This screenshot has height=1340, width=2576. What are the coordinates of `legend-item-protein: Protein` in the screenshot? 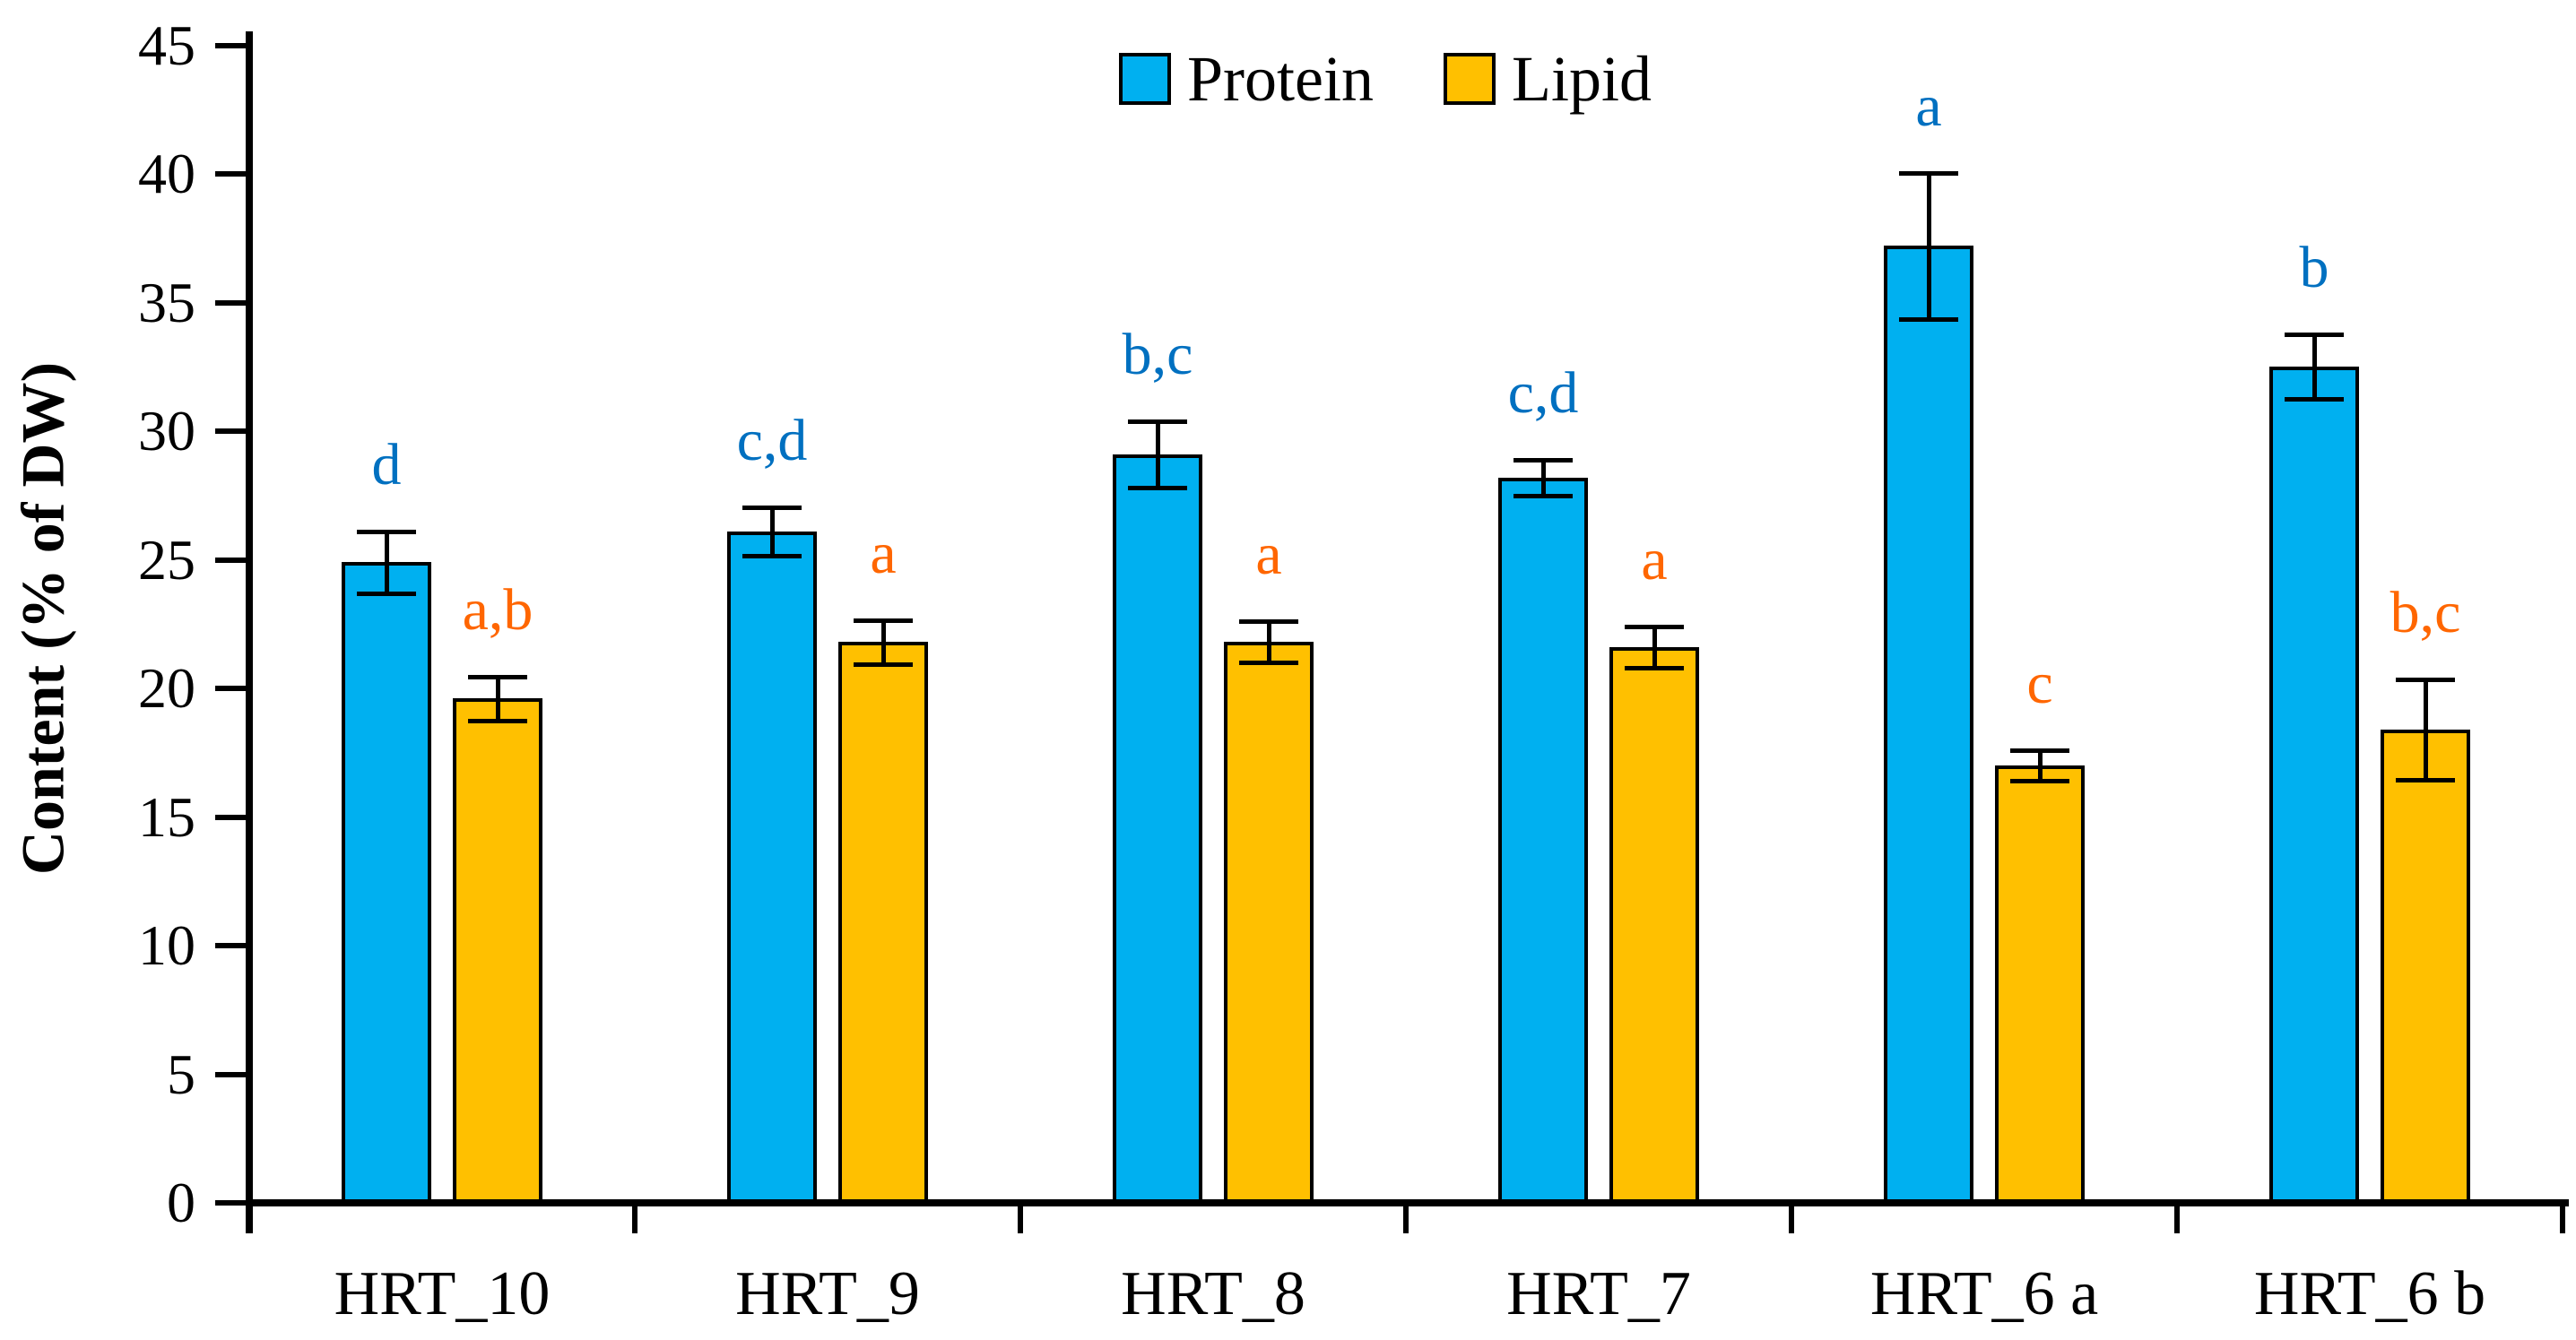 It's located at (1246, 79).